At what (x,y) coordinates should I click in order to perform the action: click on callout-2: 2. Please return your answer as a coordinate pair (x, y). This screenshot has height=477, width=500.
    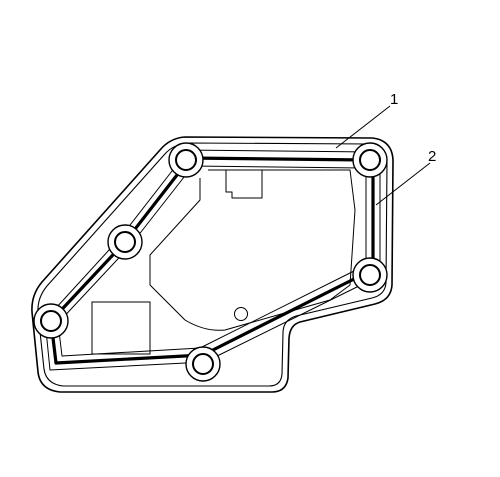
    Looking at the image, I should click on (432, 156).